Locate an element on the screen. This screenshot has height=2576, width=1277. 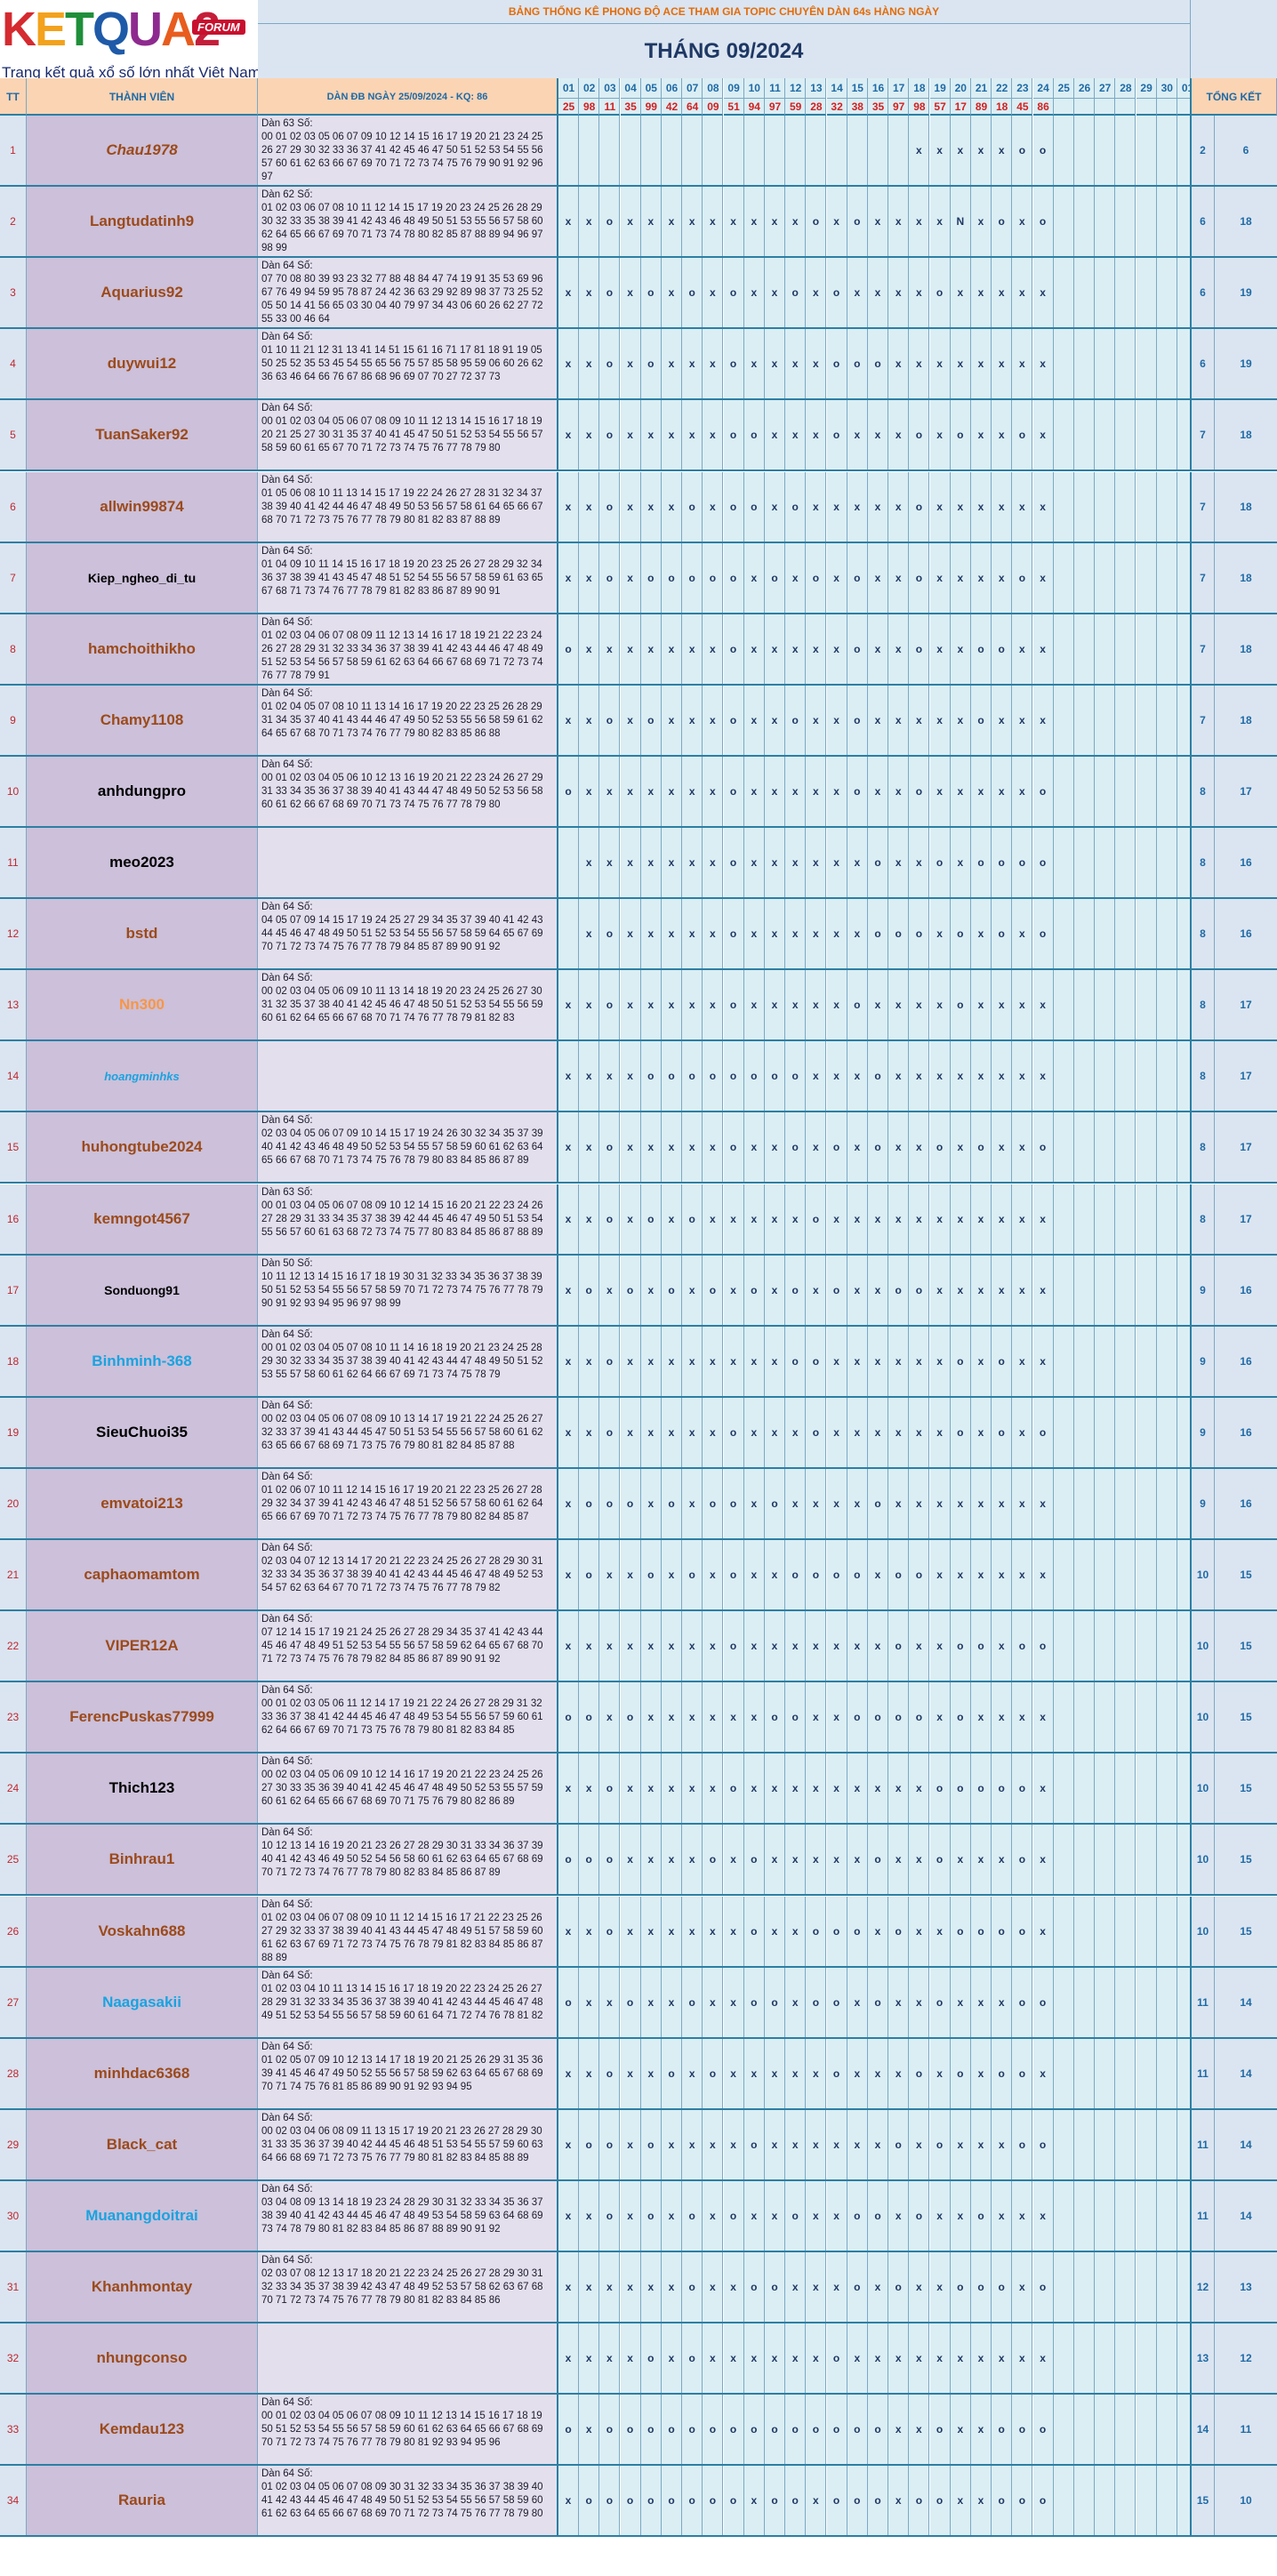
member-name: Kiep_ngheo_di_tu is located at coordinates (142, 577).